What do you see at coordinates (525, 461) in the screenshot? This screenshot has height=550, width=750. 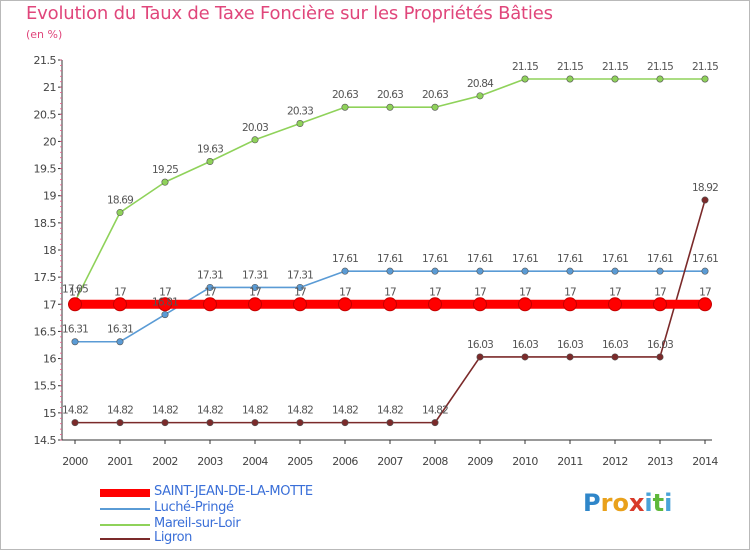 I see `x-tick-label: 2010` at bounding box center [525, 461].